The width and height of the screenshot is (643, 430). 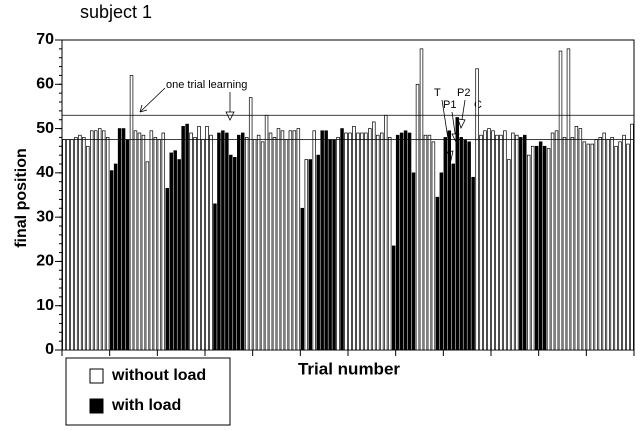 What do you see at coordinates (49, 349) in the screenshot?
I see `y-tick-label: 0` at bounding box center [49, 349].